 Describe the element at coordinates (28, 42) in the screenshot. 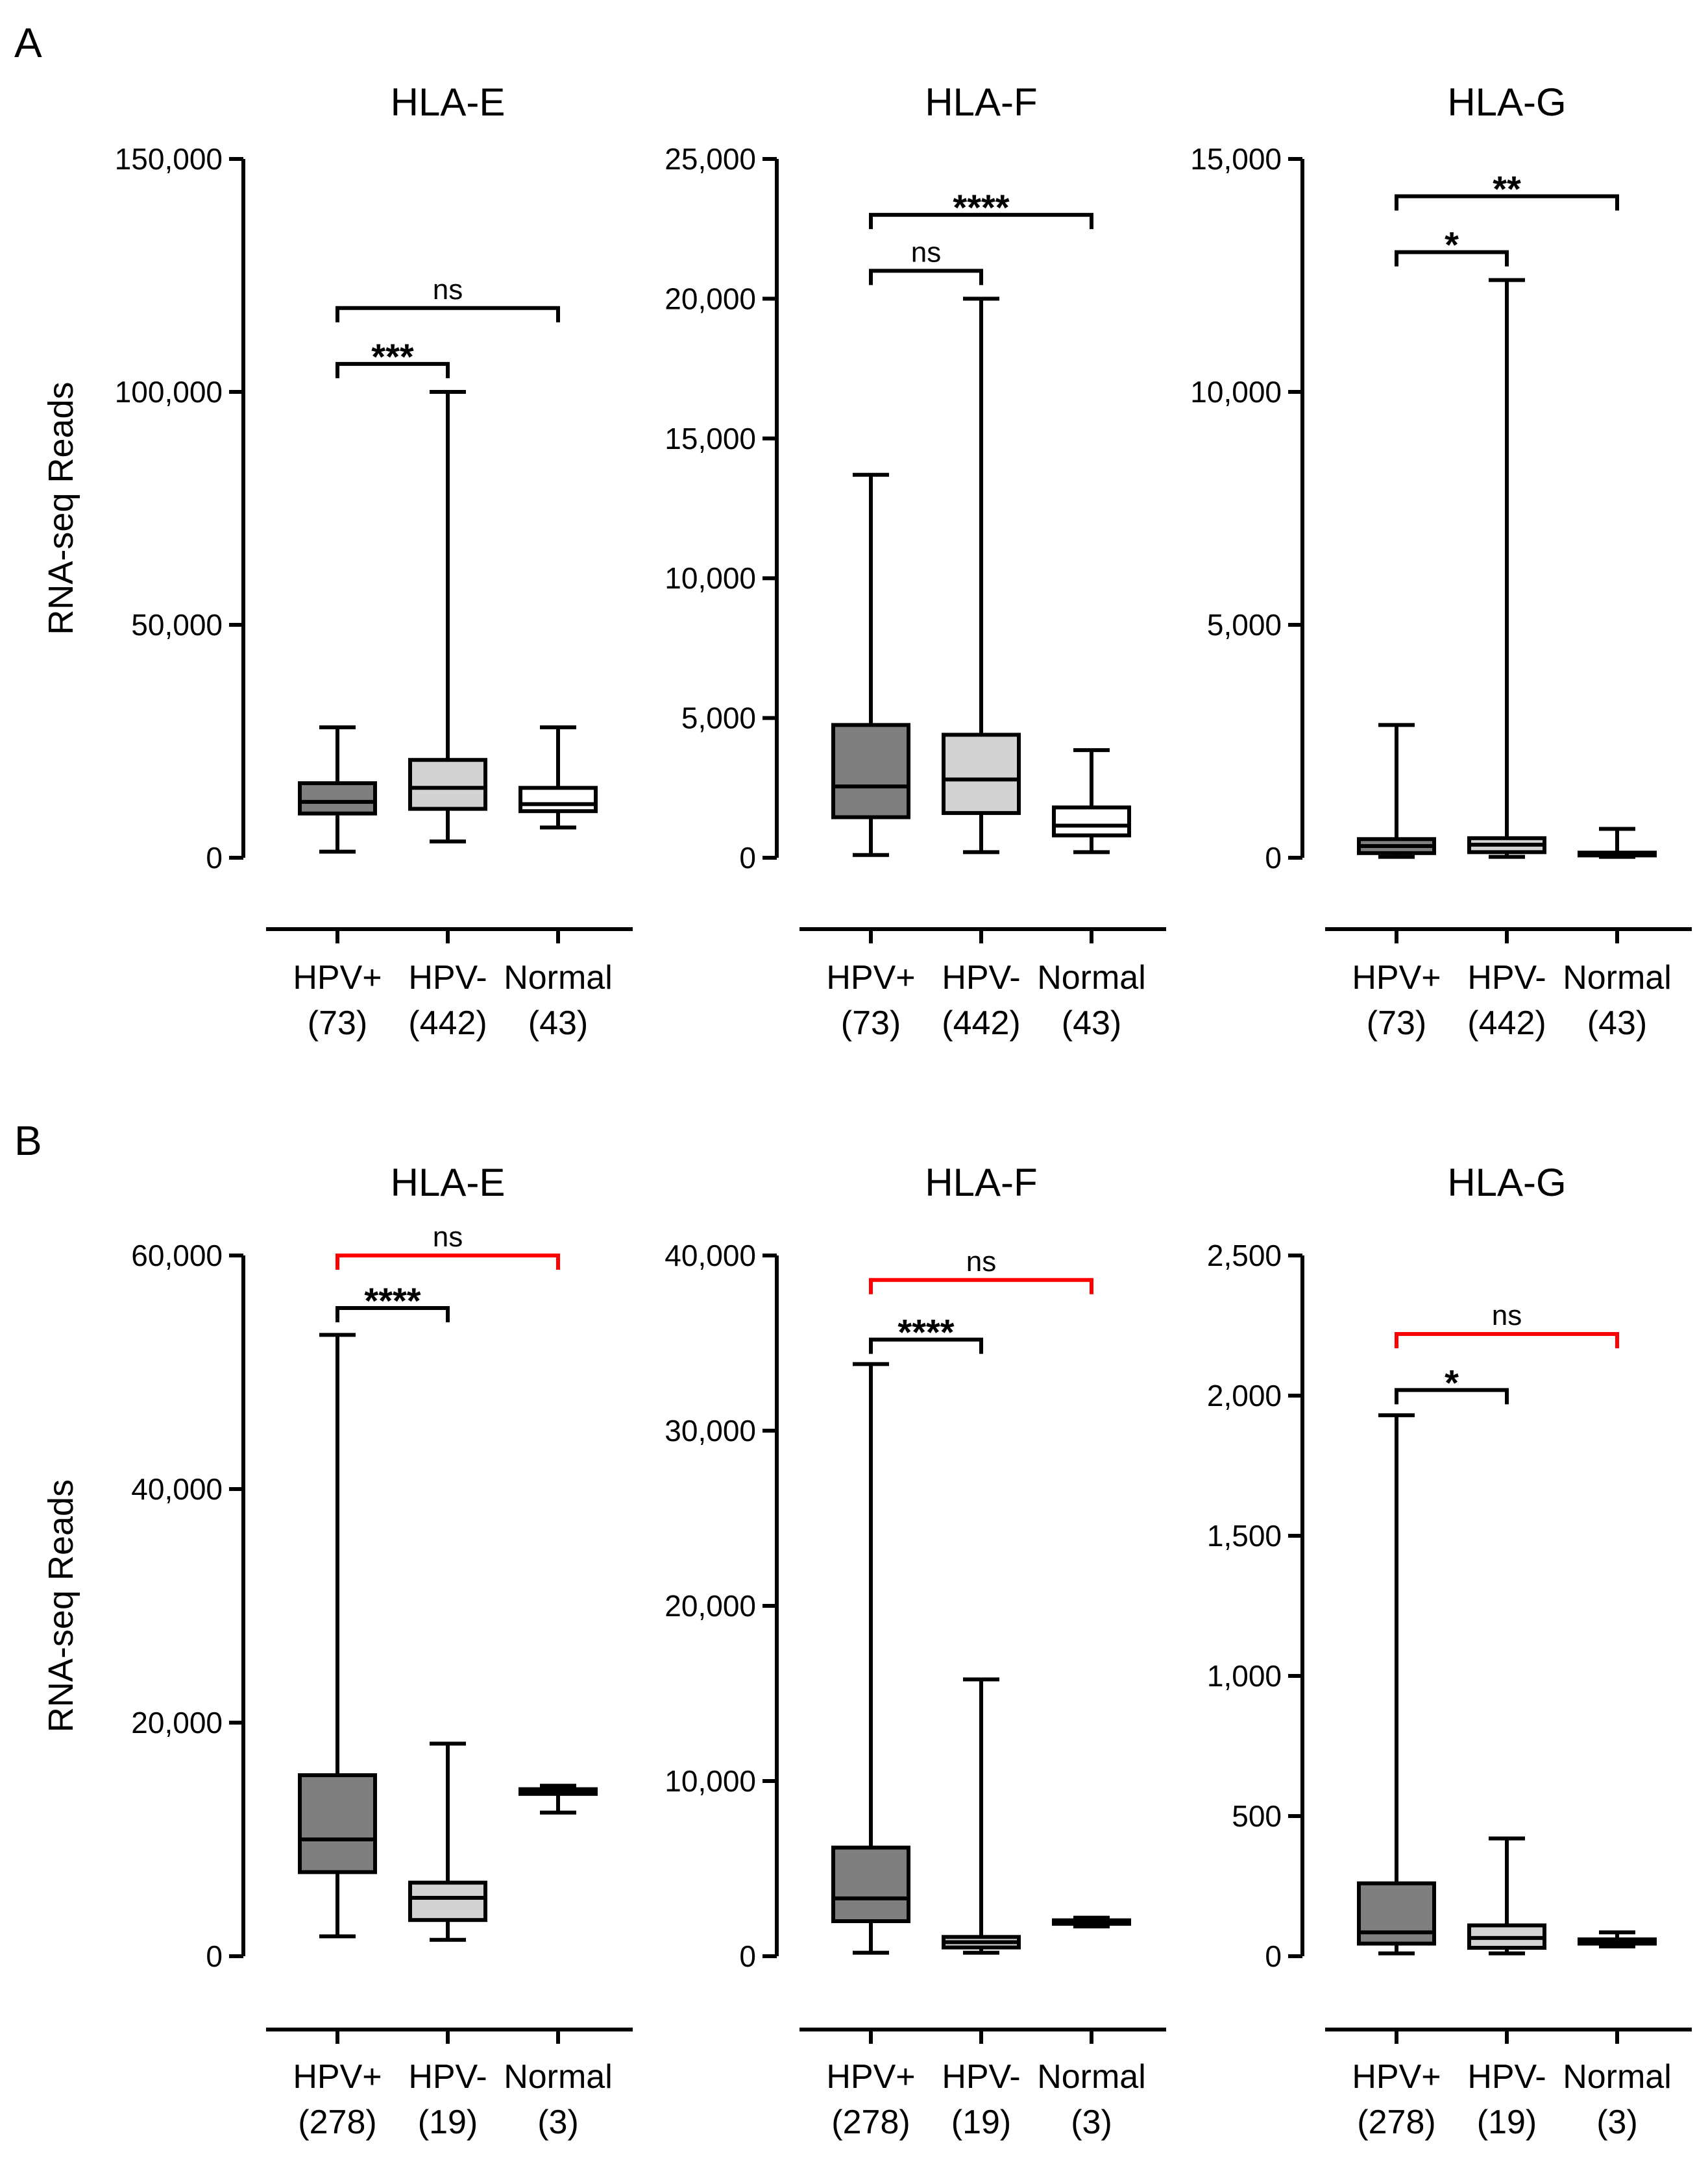

I see `panel-label-a: A` at that location.